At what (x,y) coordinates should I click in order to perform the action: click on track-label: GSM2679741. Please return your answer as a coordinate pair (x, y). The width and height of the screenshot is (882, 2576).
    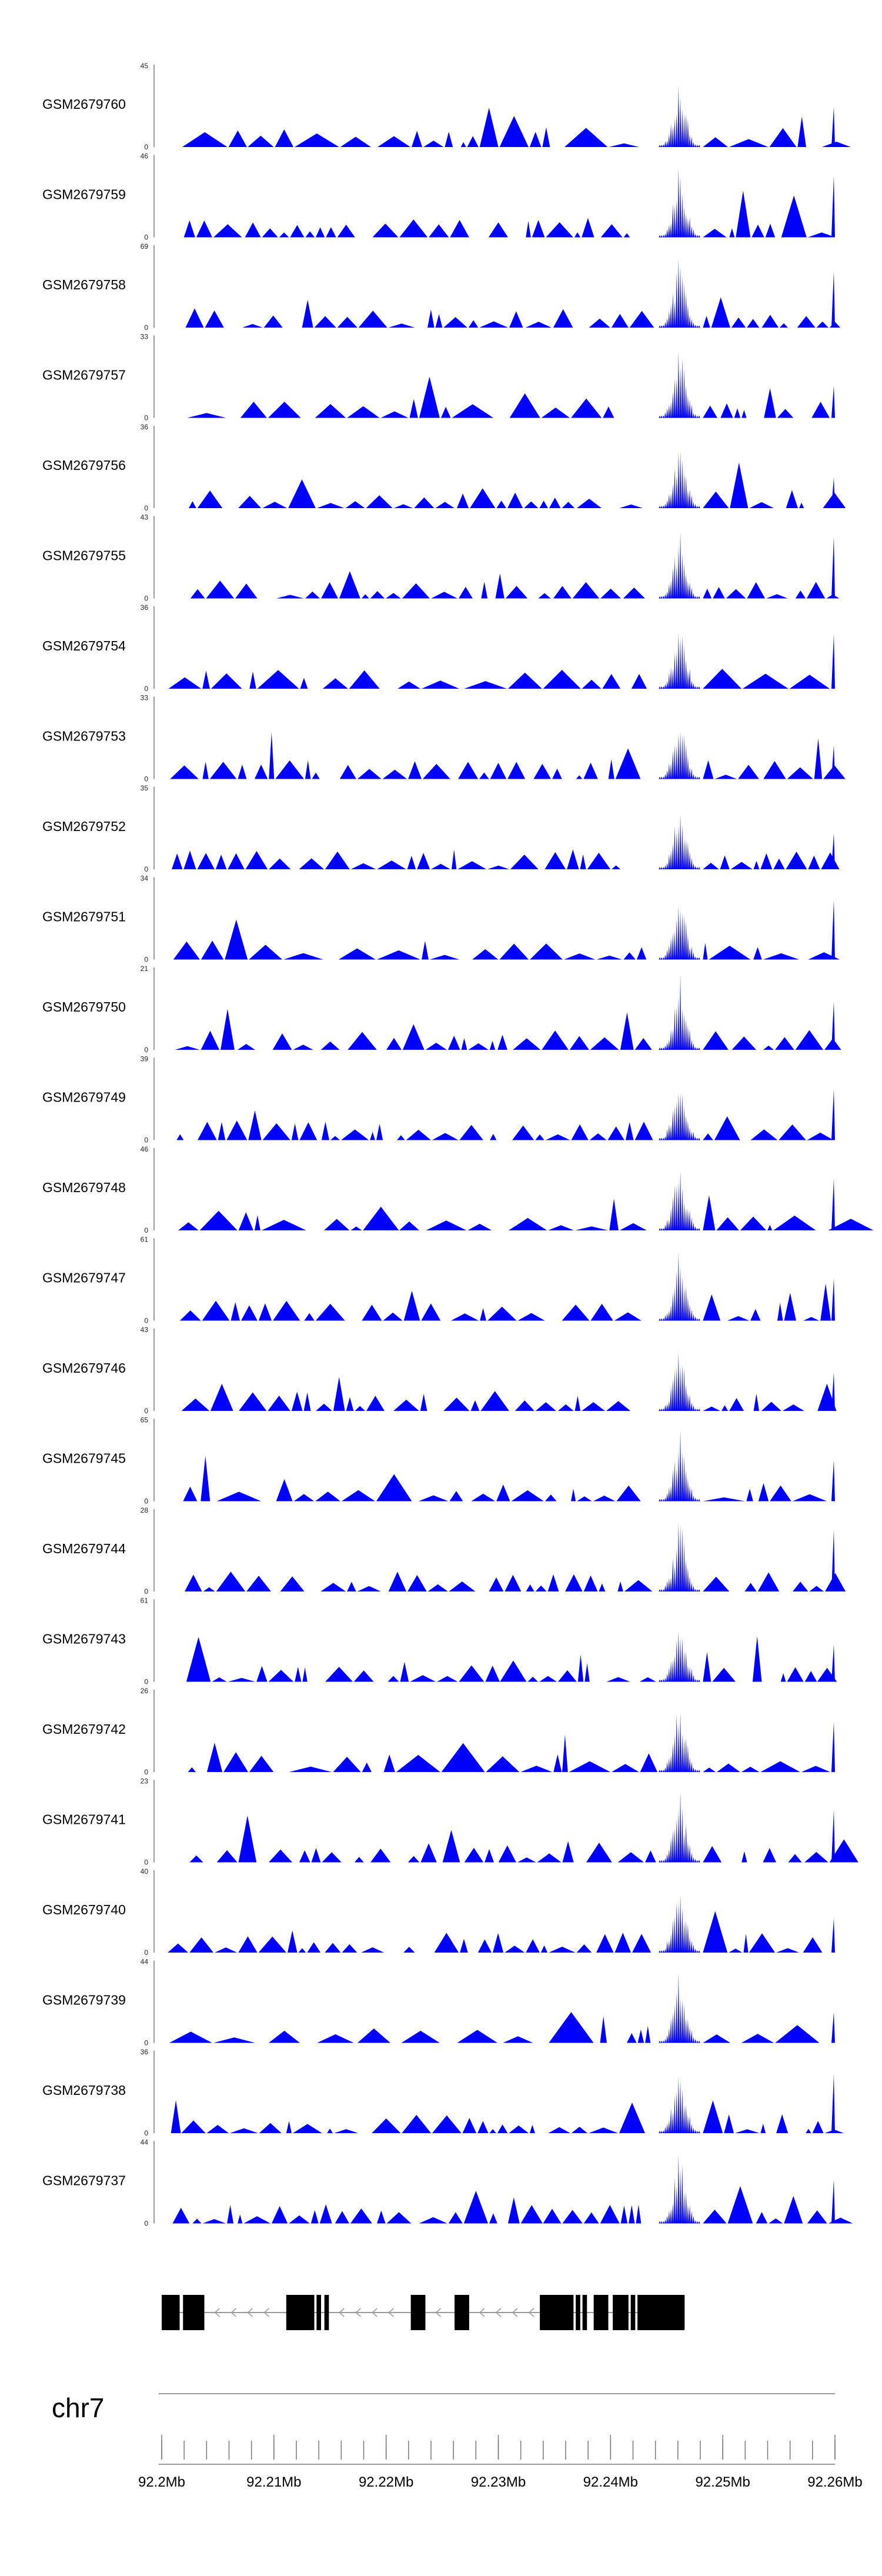
    Looking at the image, I should click on (84, 1819).